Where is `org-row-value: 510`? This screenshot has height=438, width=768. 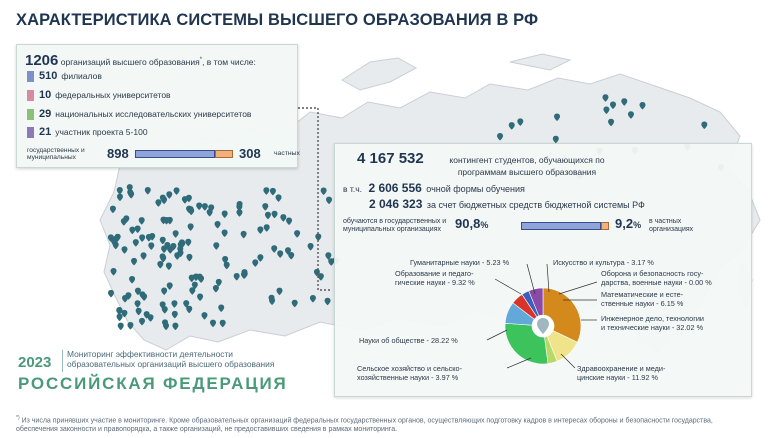
org-row-value: 510 is located at coordinates (48, 76).